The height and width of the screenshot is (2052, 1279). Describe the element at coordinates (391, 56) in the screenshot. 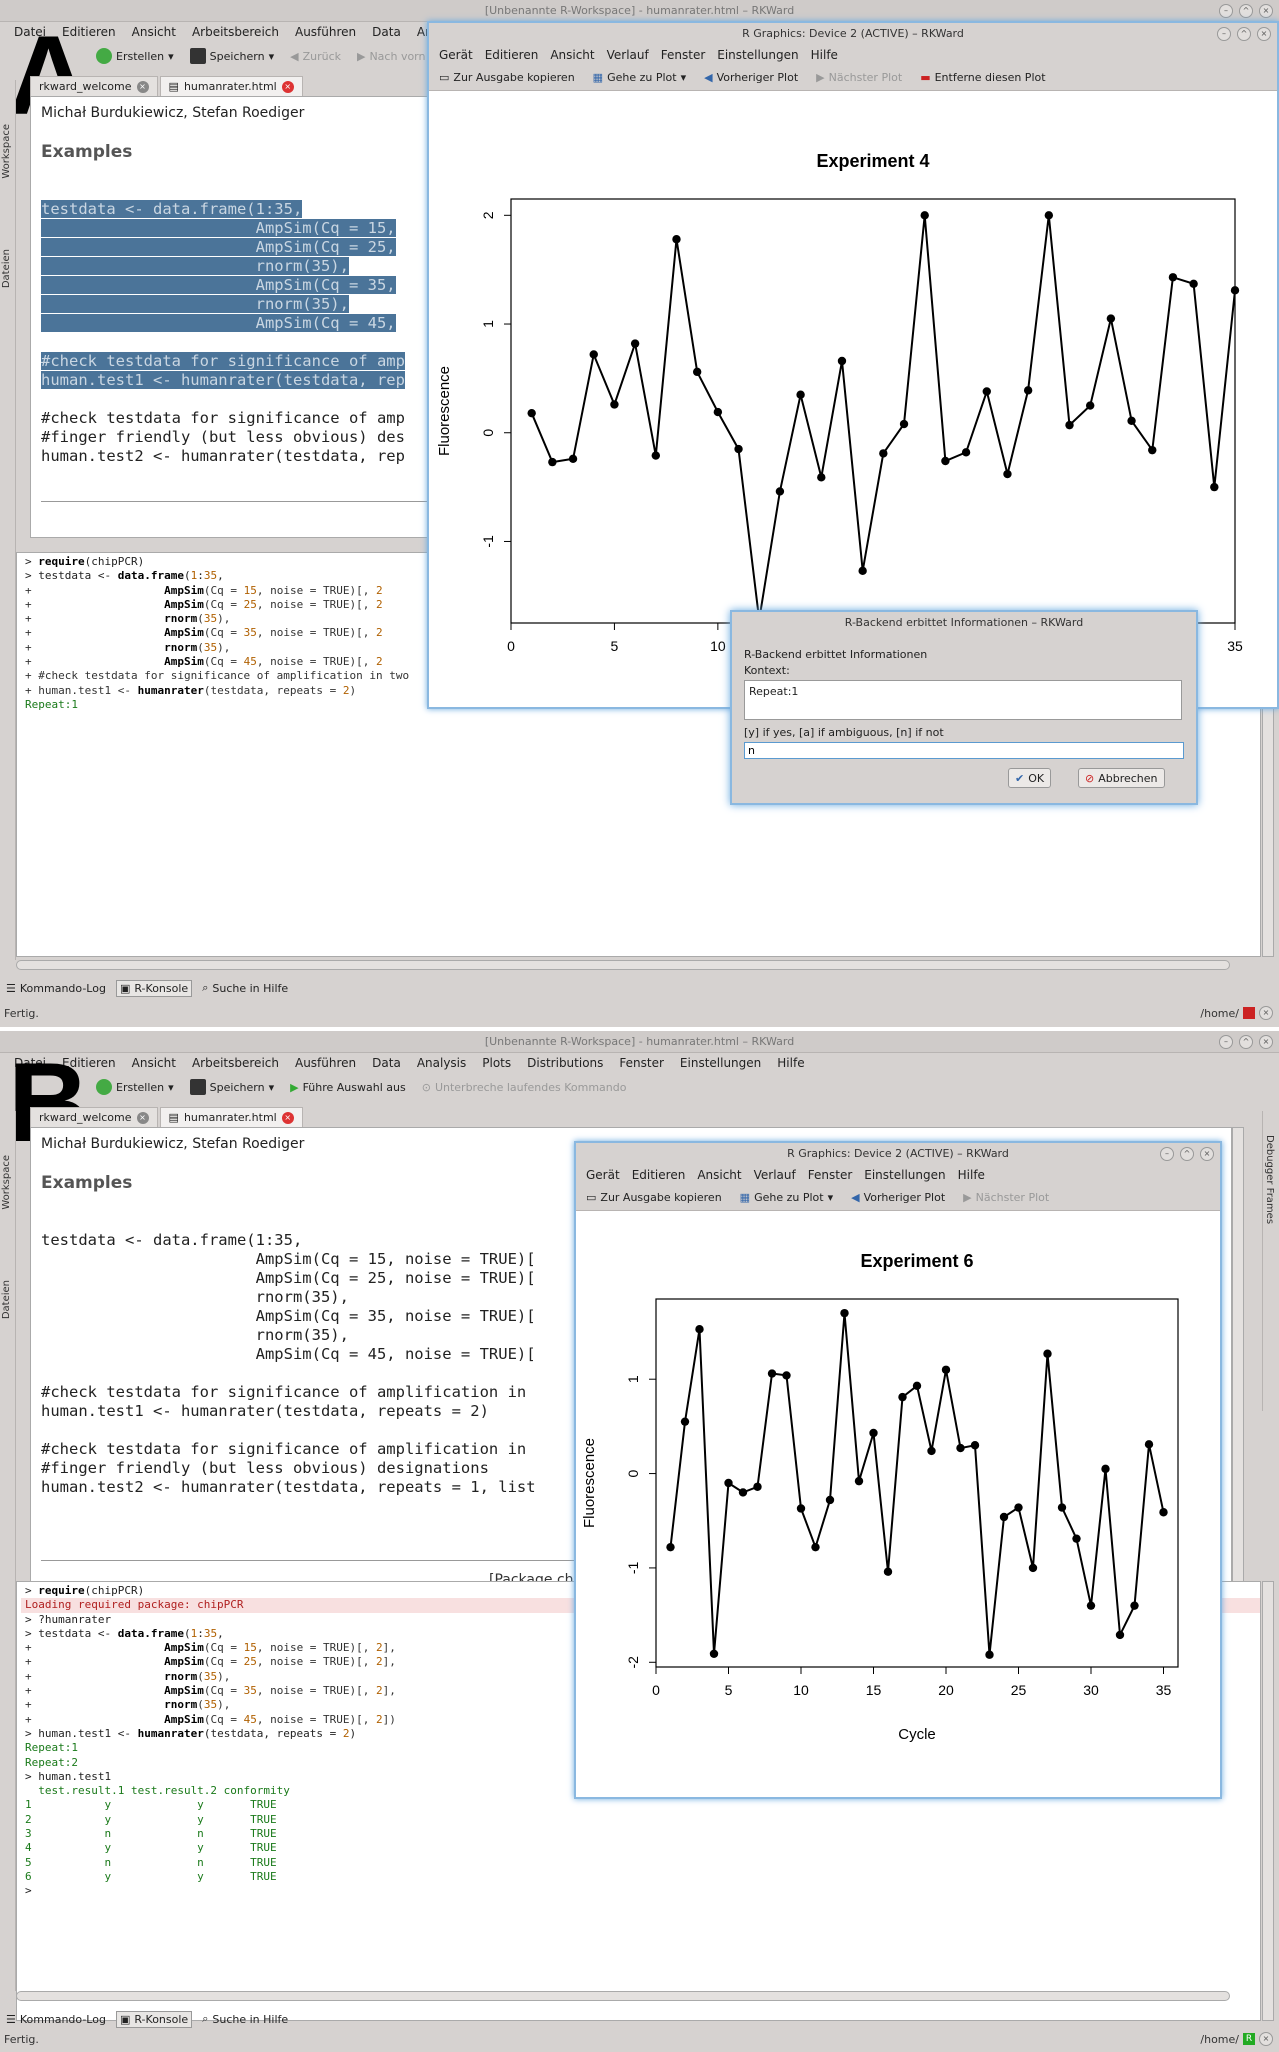

I see `forward-button: ▶ Nach vorn` at that location.